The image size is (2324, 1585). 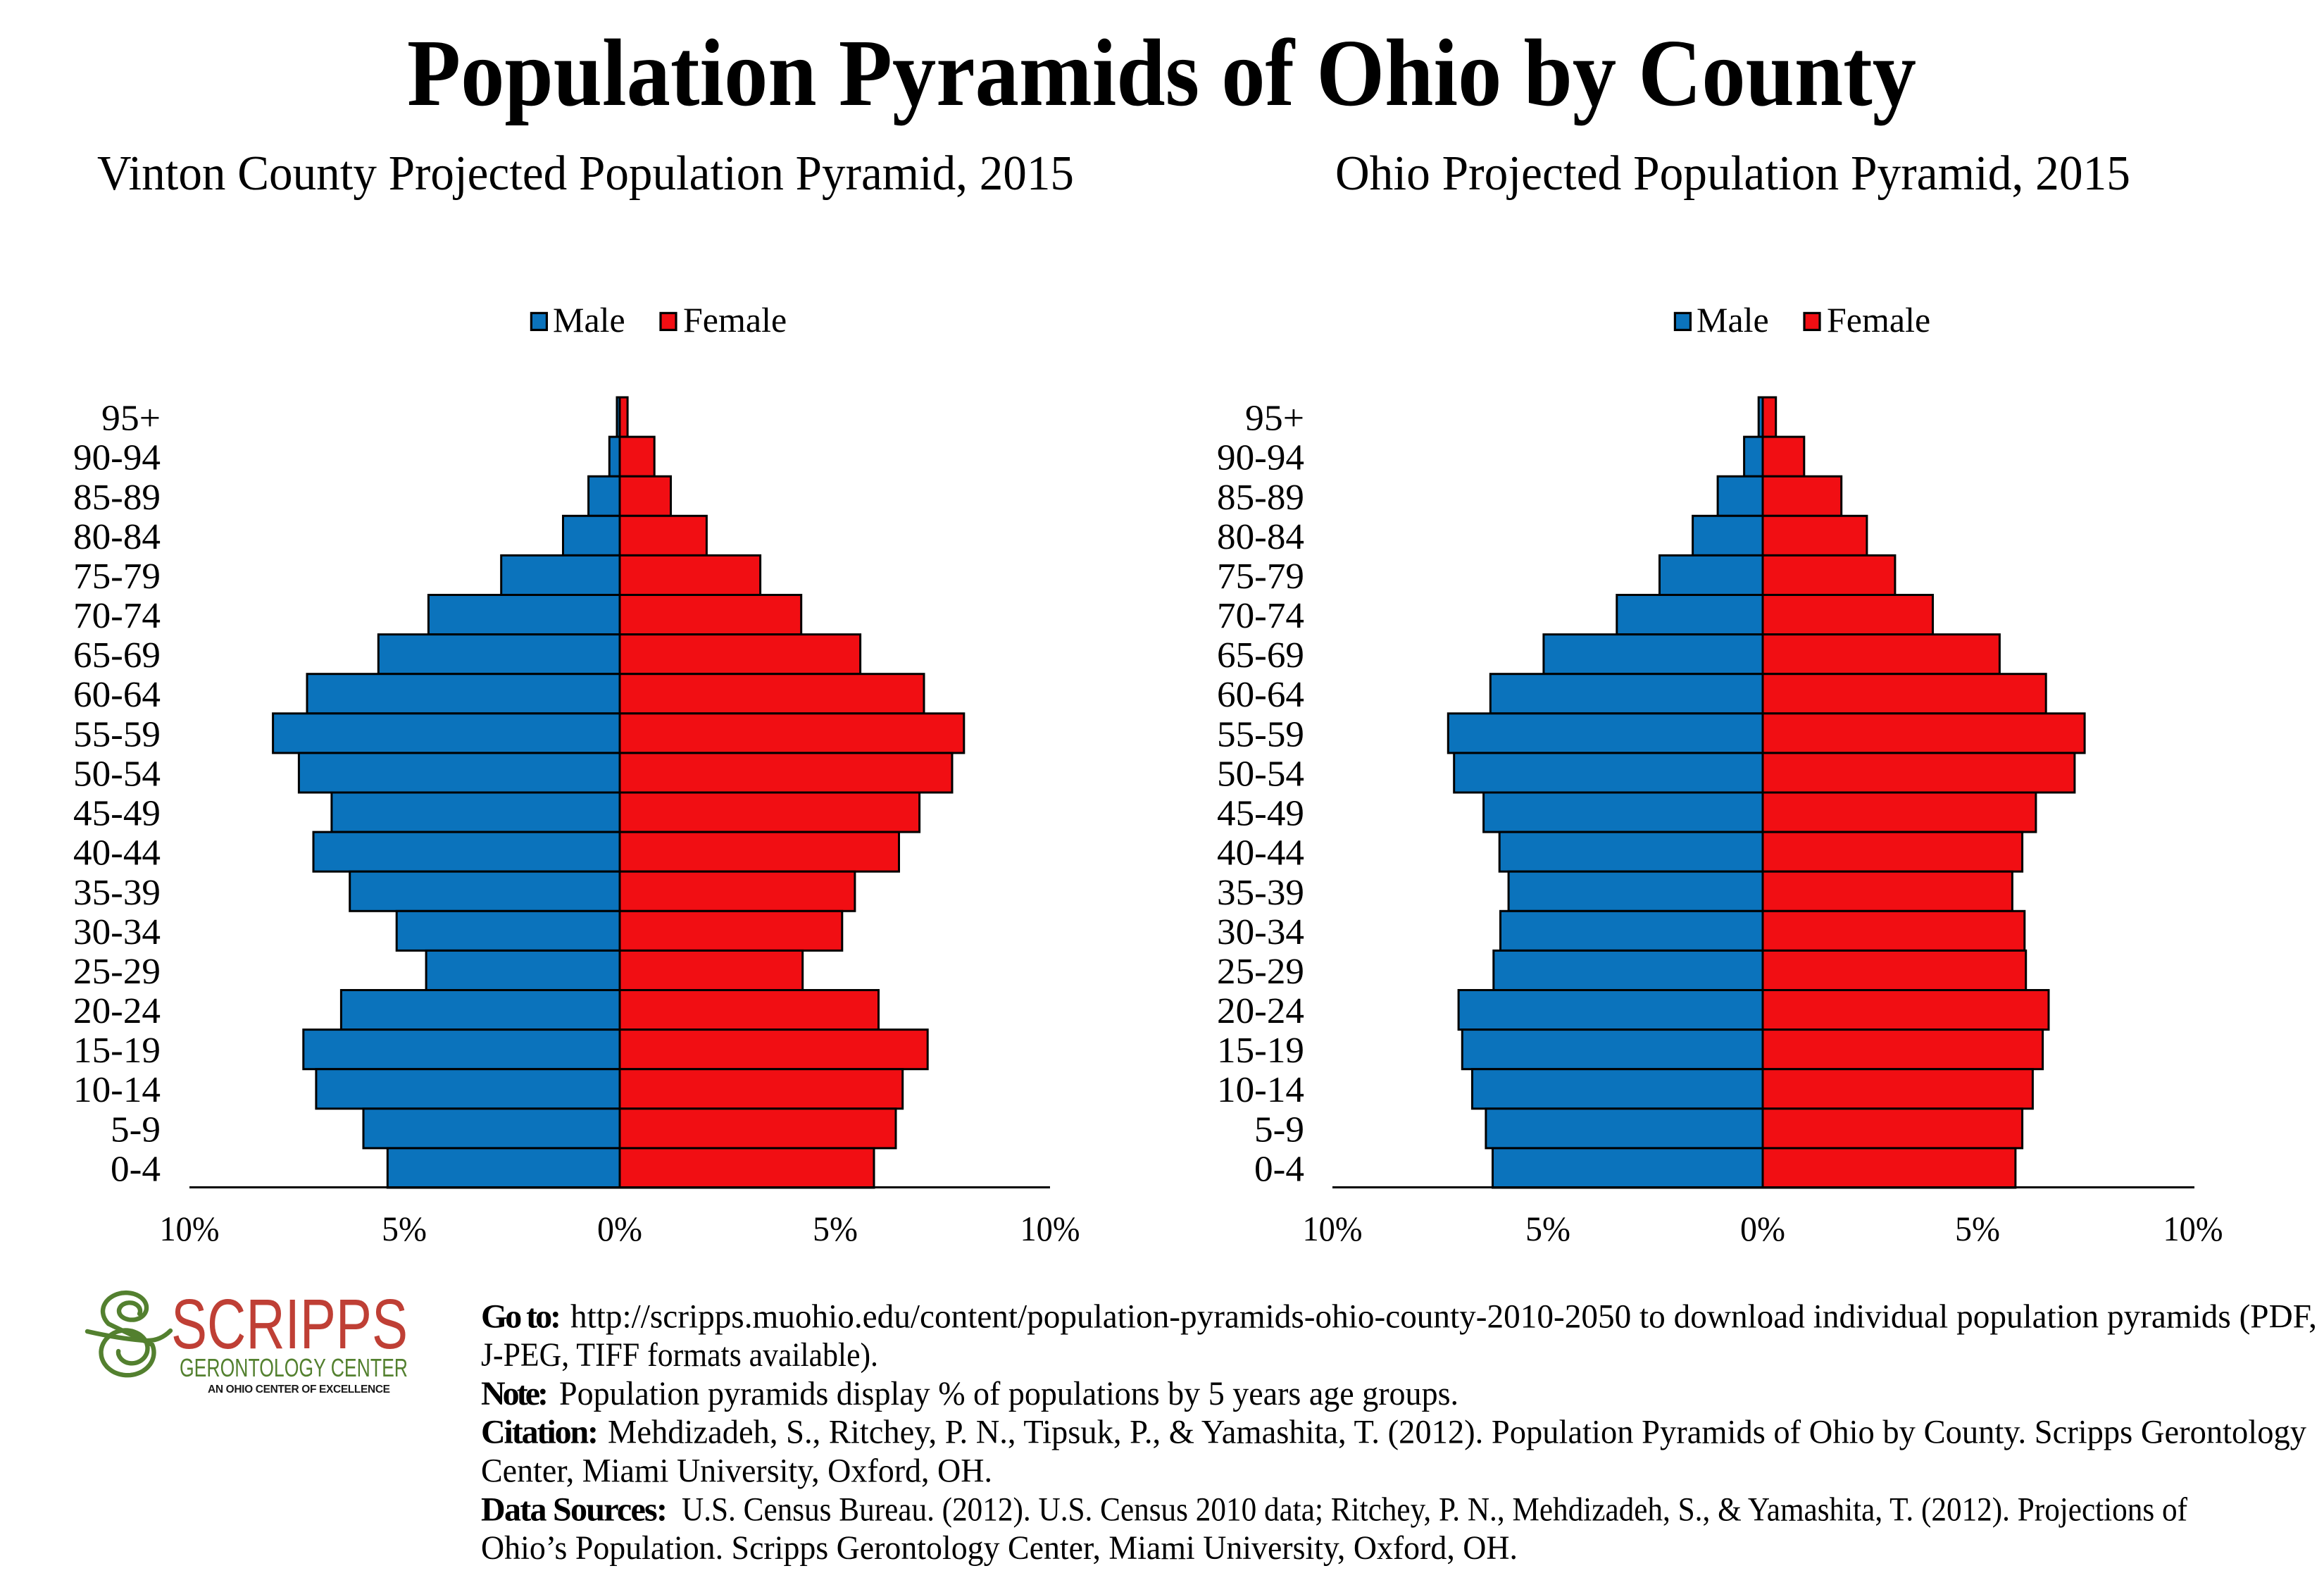 I want to click on svg-text: SCRIPPS, so click(x=289, y=1324).